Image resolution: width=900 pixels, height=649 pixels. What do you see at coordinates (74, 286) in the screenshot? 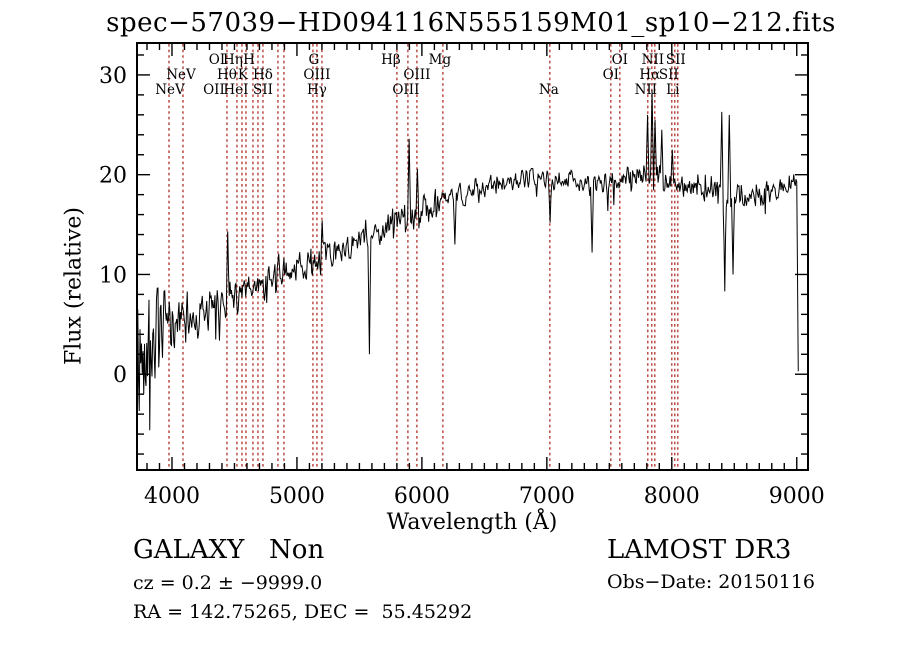
I see `y-axis-title: Flux (relative)` at bounding box center [74, 286].